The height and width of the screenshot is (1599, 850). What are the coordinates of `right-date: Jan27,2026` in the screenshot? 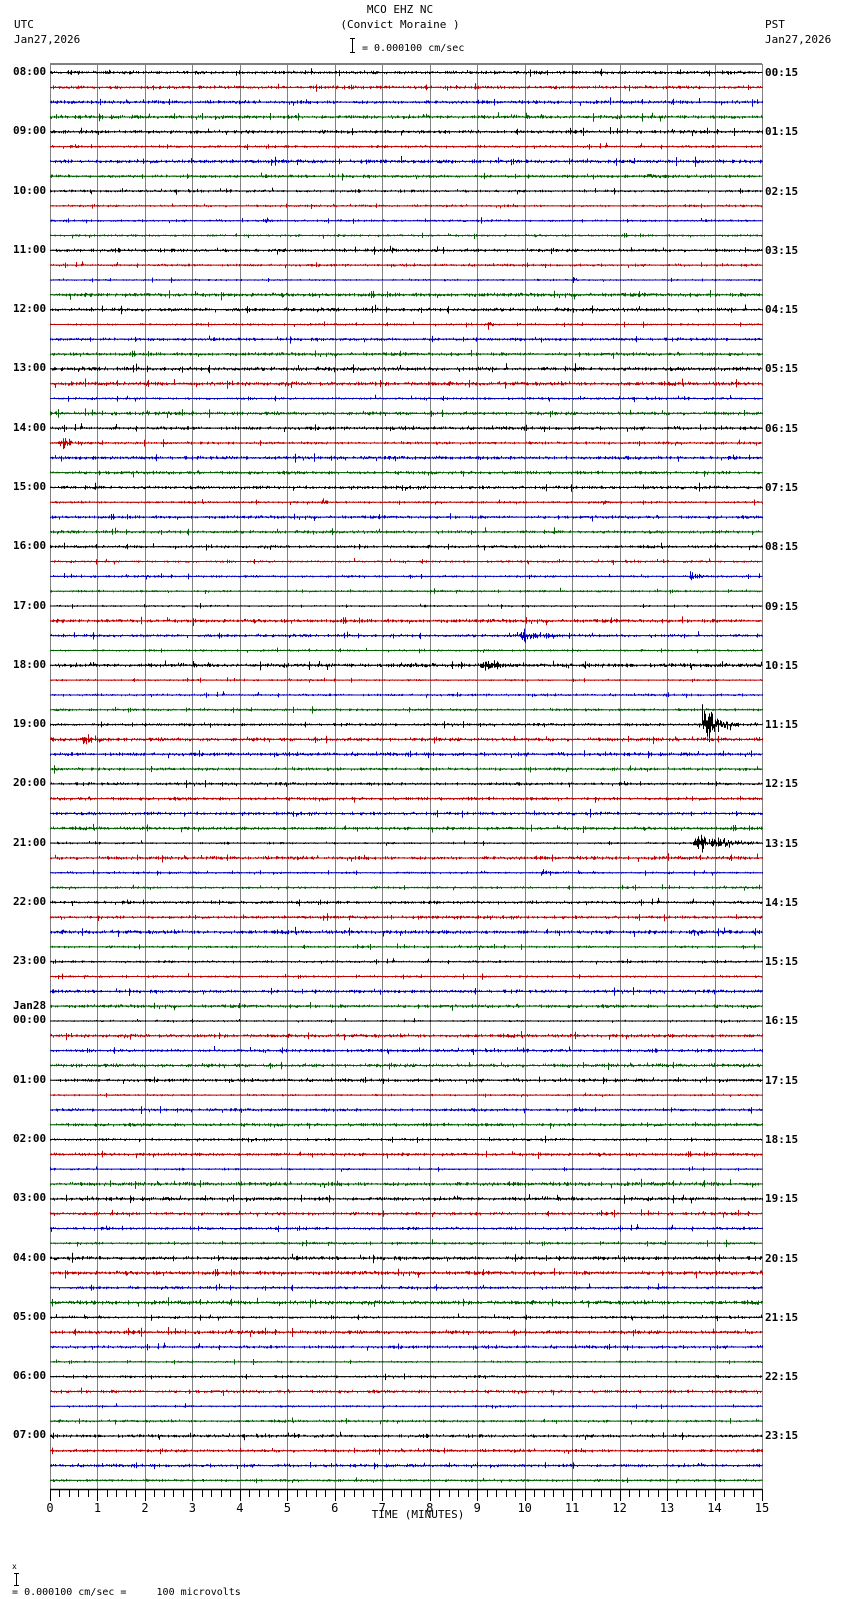 It's located at (798, 39).